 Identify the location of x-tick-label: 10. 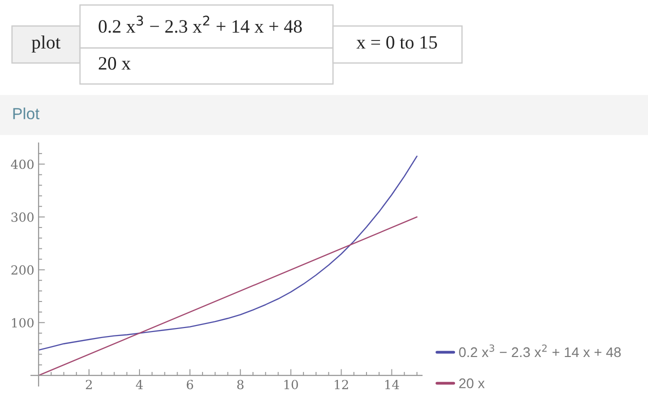
(291, 385).